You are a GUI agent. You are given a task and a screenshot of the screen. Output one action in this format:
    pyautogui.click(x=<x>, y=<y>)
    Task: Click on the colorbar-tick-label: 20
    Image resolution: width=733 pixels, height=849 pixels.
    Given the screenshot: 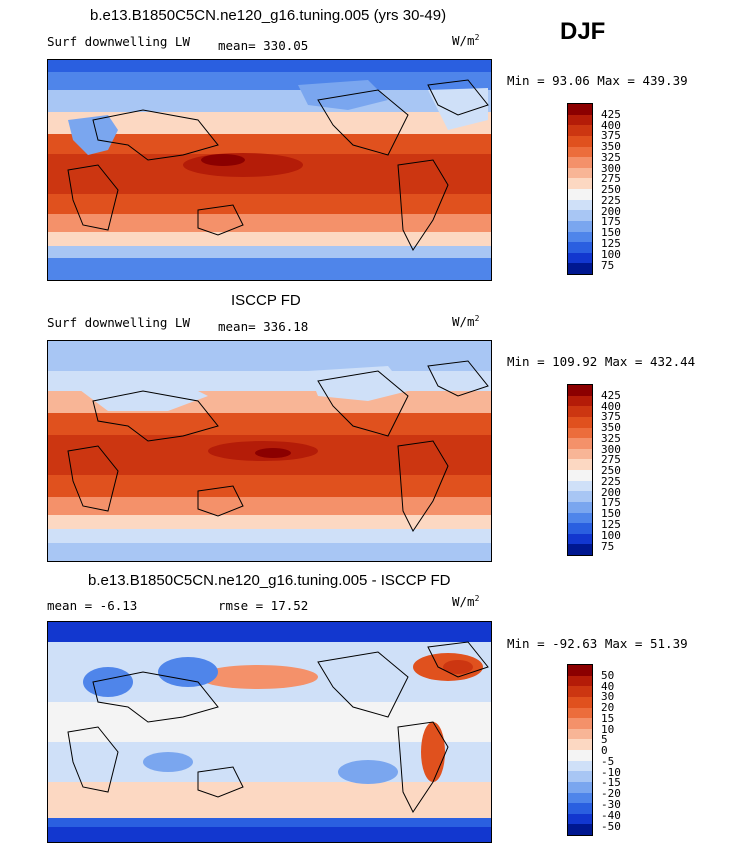 What is the action you would take?
    pyautogui.click(x=608, y=707)
    